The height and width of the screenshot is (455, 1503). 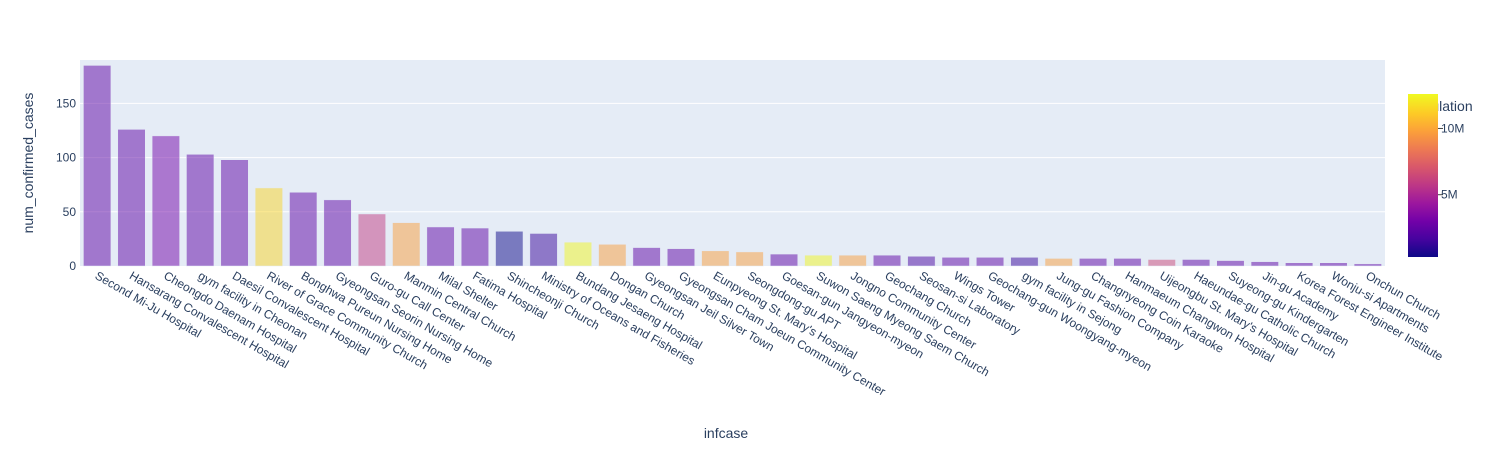 What do you see at coordinates (72, 266) in the screenshot?
I see `y-tick-label: 0` at bounding box center [72, 266].